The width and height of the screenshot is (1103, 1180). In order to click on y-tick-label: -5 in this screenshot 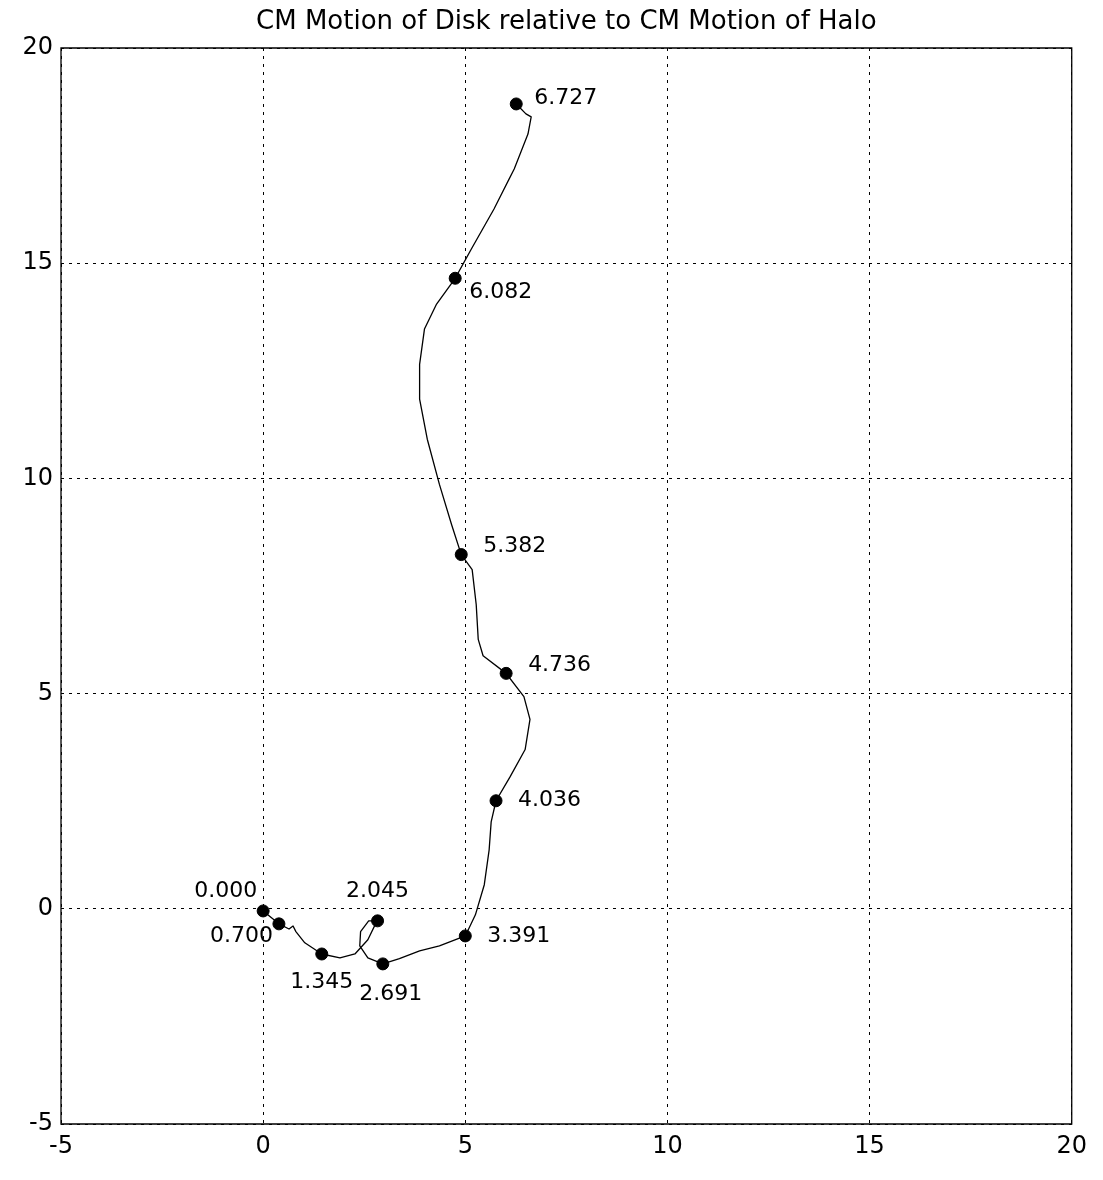, I will do `click(41, 1122)`.